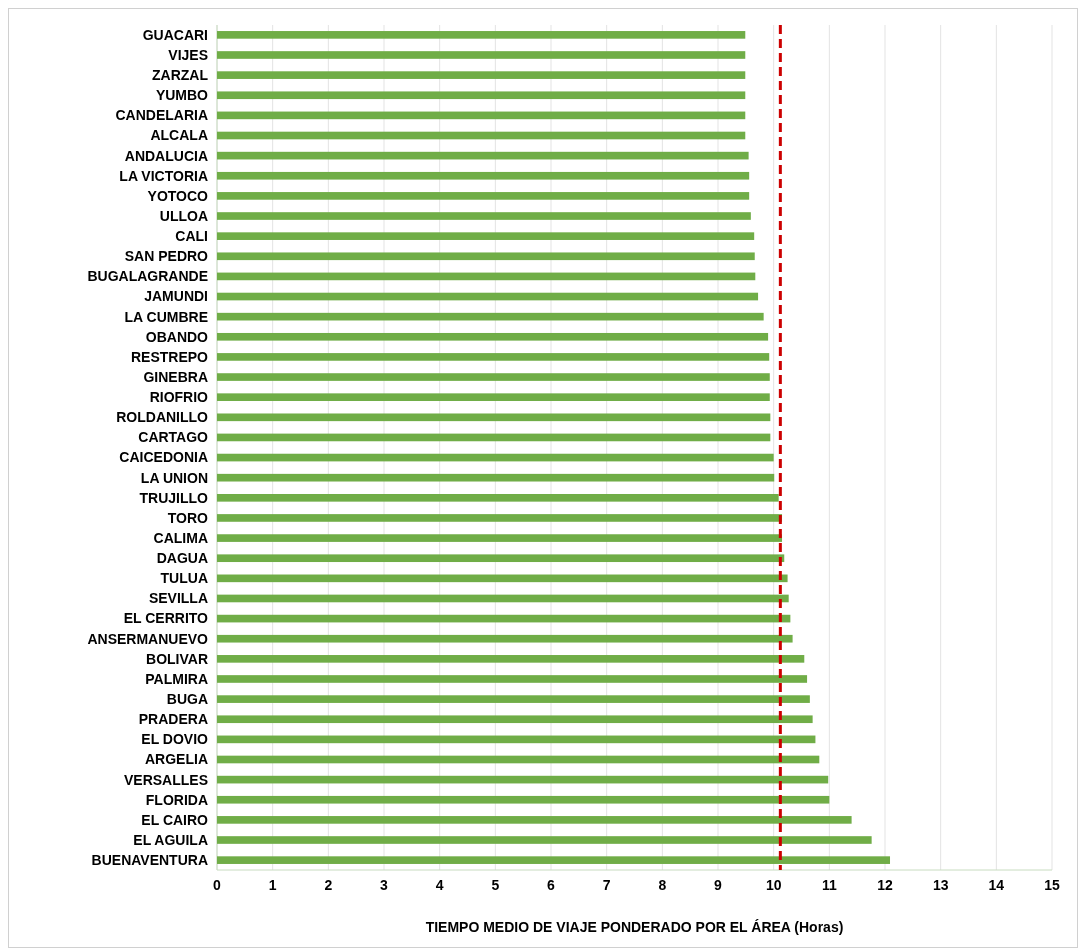 Image resolution: width=1086 pixels, height=950 pixels. I want to click on y-tick-label: YOTOCO, so click(178, 195).